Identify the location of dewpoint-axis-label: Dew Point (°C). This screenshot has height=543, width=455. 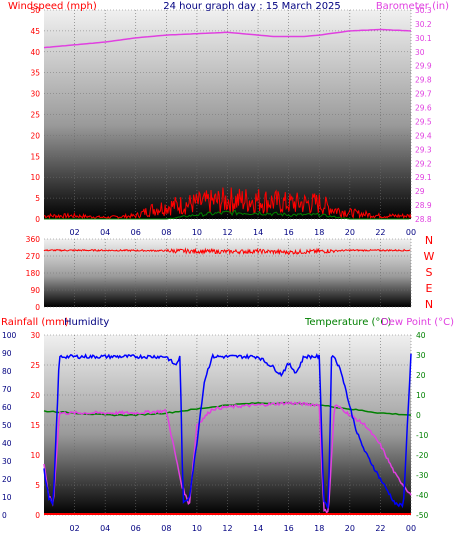
(417, 322).